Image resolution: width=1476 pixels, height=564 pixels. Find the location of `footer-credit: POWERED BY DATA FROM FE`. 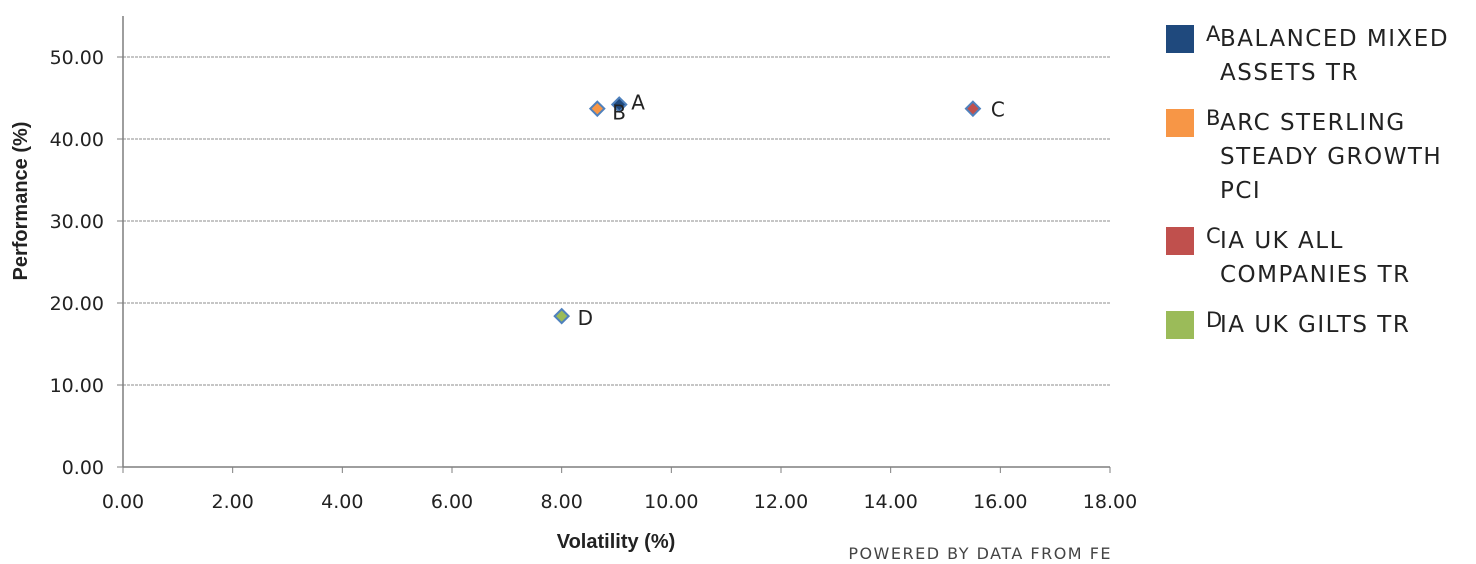

footer-credit: POWERED BY DATA FROM FE is located at coordinates (980, 553).